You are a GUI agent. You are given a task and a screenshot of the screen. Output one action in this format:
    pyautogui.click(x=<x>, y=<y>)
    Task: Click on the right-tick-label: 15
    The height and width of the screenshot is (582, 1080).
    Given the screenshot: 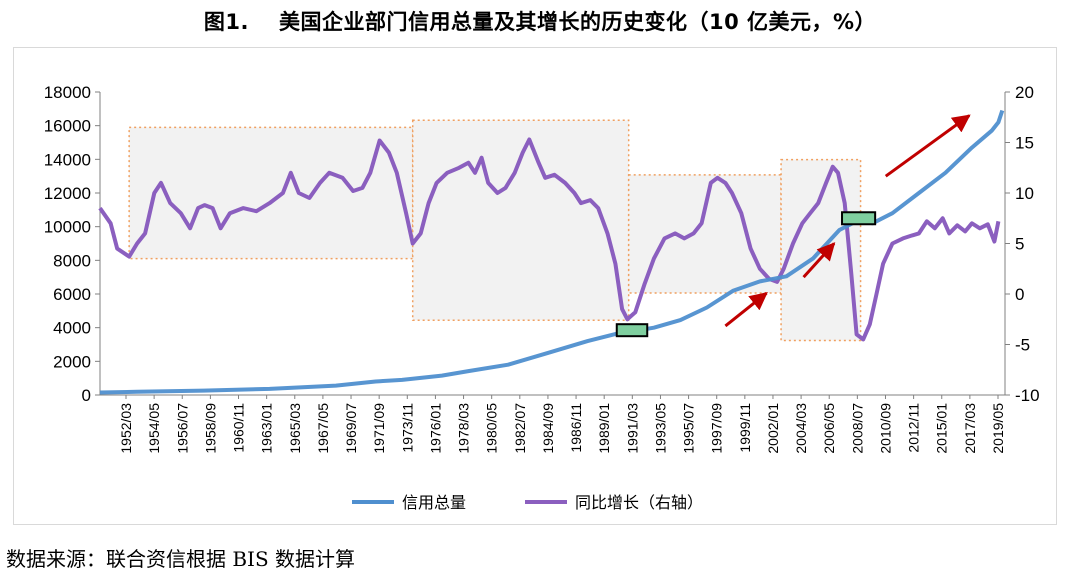 What is the action you would take?
    pyautogui.click(x=1024, y=143)
    